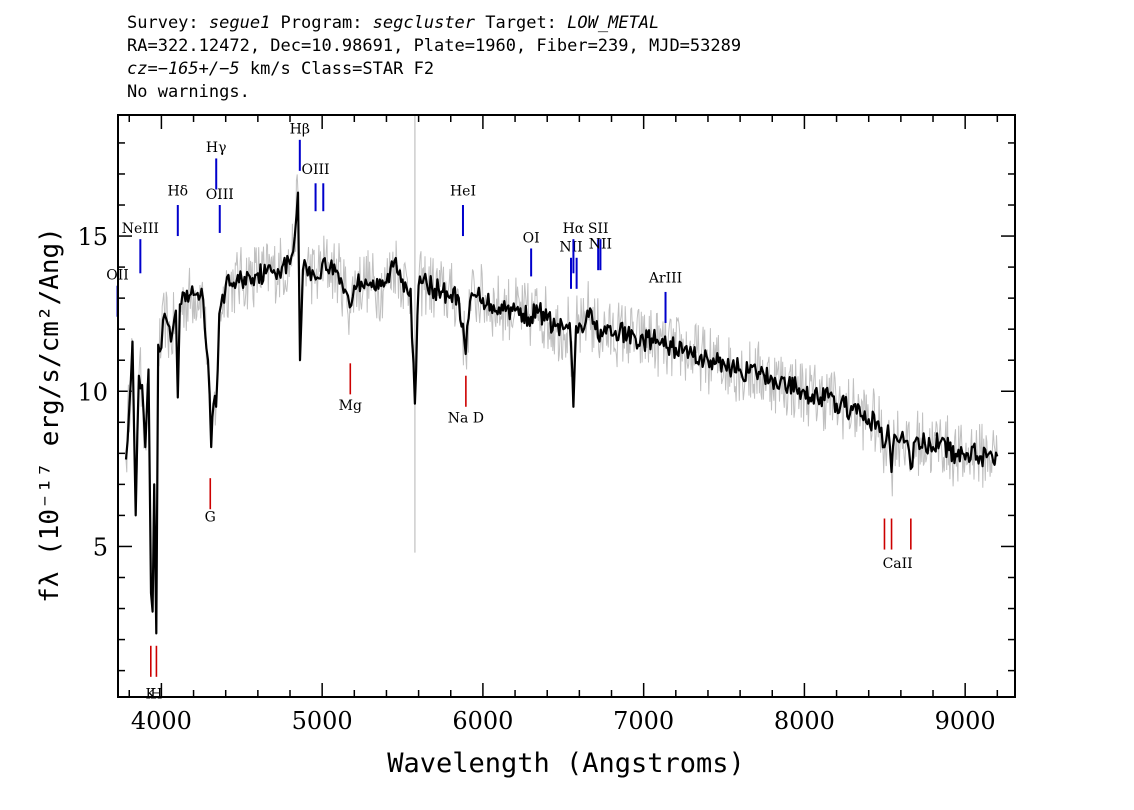  What do you see at coordinates (350, 406) in the screenshot?
I see `absorption-line-label: Mg` at bounding box center [350, 406].